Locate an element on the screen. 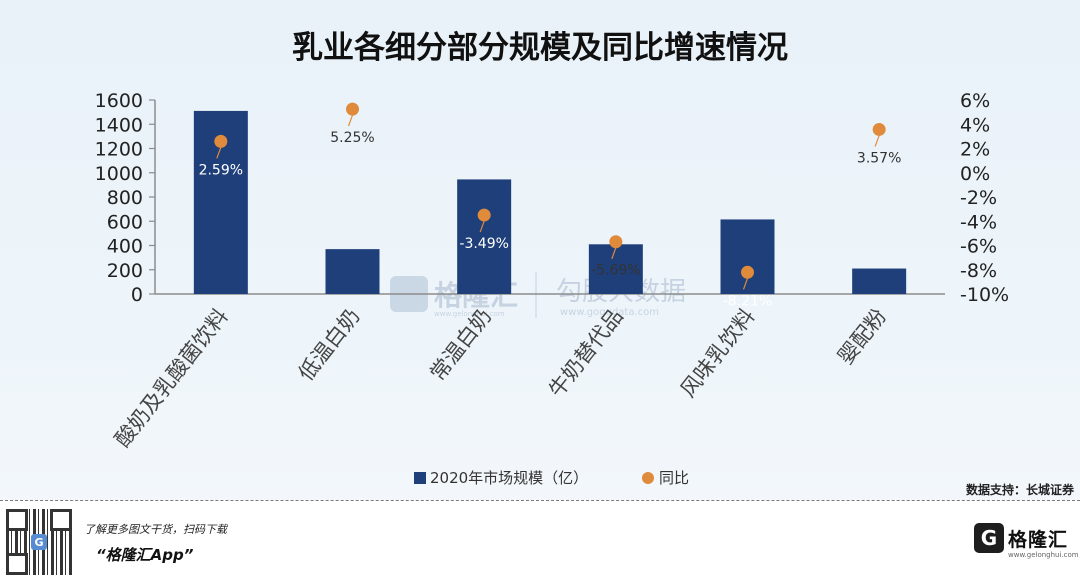  point-label-1: 5.25% is located at coordinates (352, 138).